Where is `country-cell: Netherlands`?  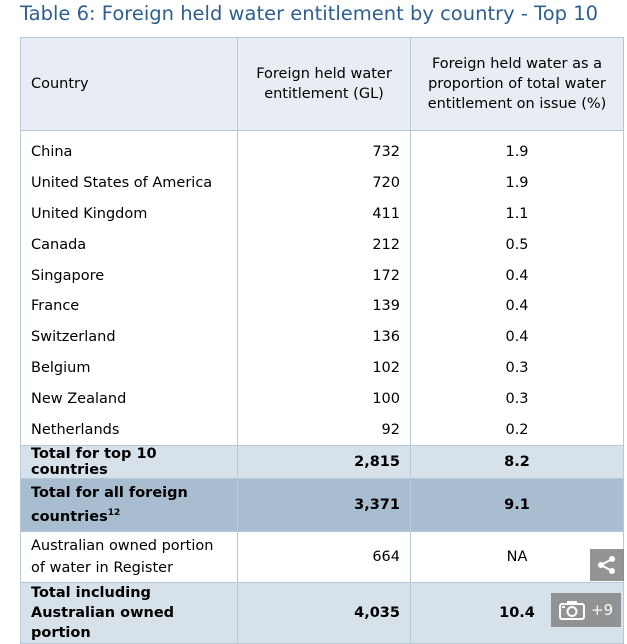 country-cell: Netherlands is located at coordinates (129, 430).